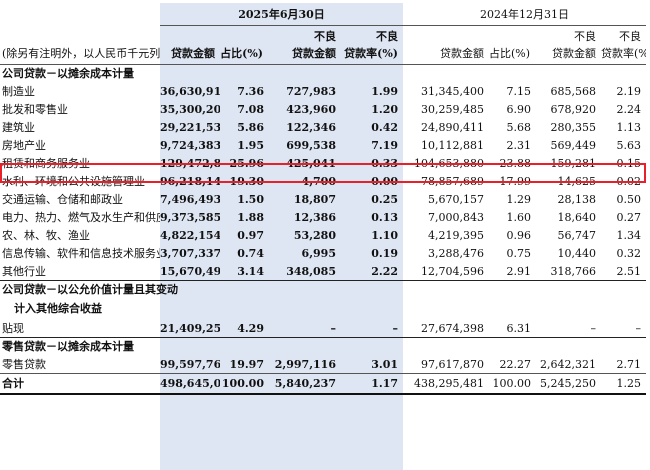 The width and height of the screenshot is (650, 470). Describe the element at coordinates (395, 328) in the screenshot. I see `cell-c-nplr: –` at that location.